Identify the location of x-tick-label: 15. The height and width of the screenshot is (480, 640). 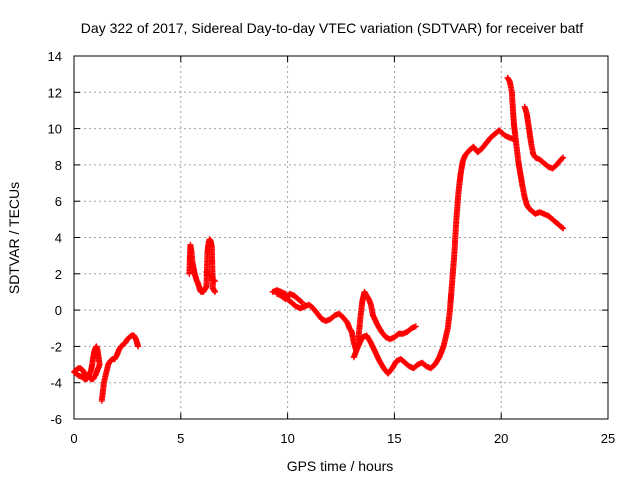
(394, 438).